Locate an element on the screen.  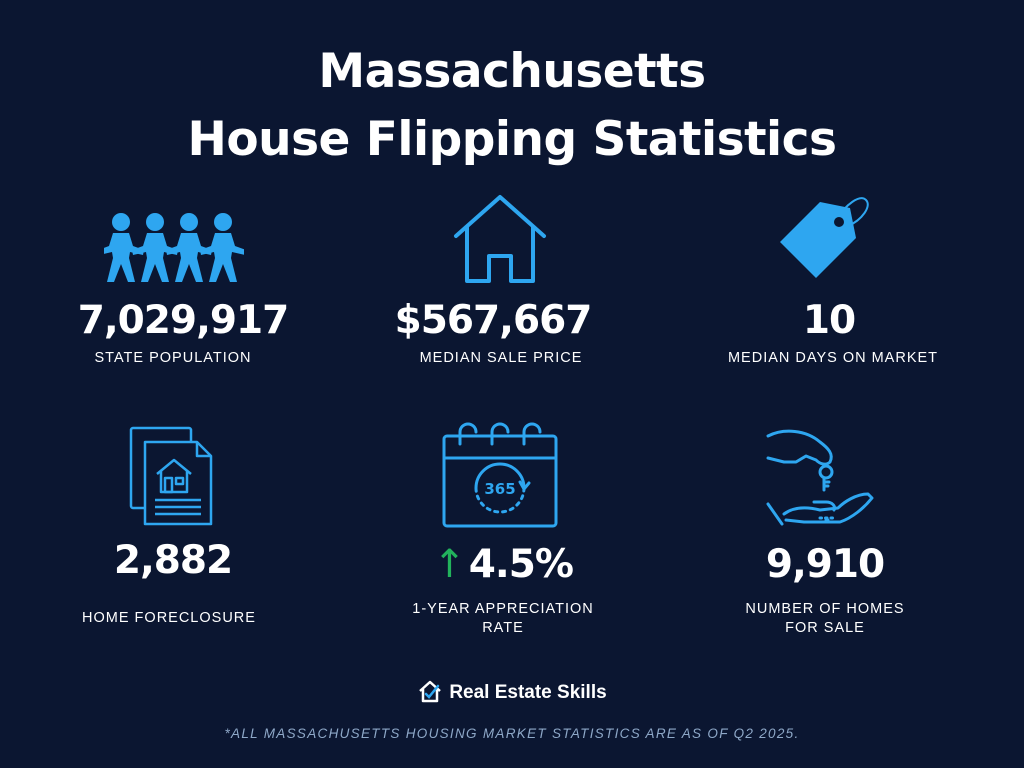
stat-label-homes-line2: FOR SALE is located at coordinates (825, 628).